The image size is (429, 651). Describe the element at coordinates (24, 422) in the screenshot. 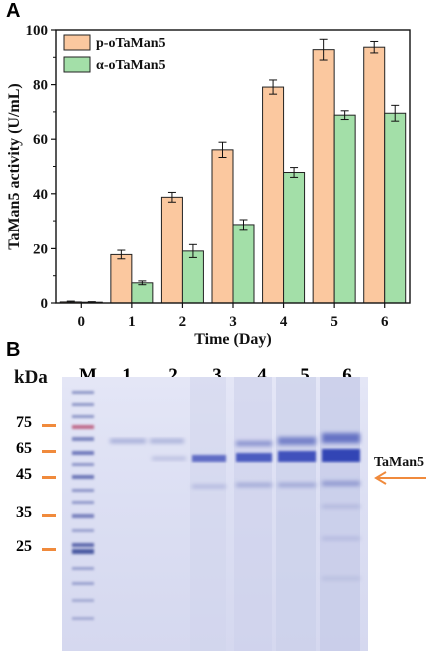

I see `marker-label-75: 75` at that location.